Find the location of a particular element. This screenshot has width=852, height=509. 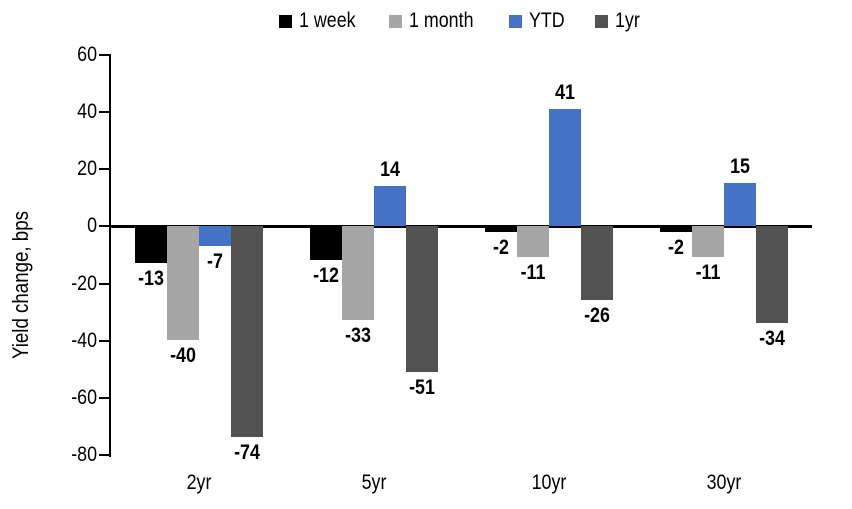

y-tick-label: -20 is located at coordinates (84, 283).